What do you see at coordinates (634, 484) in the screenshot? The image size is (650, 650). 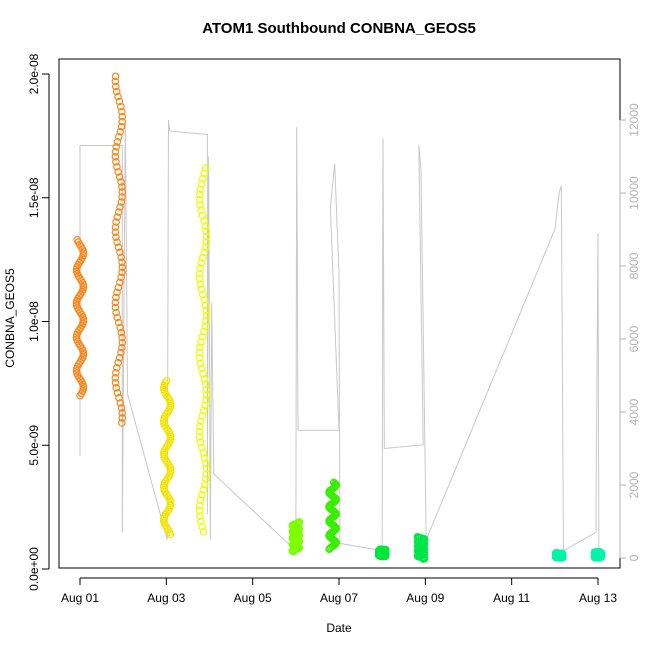 I see `right-tick-label: 2000` at bounding box center [634, 484].